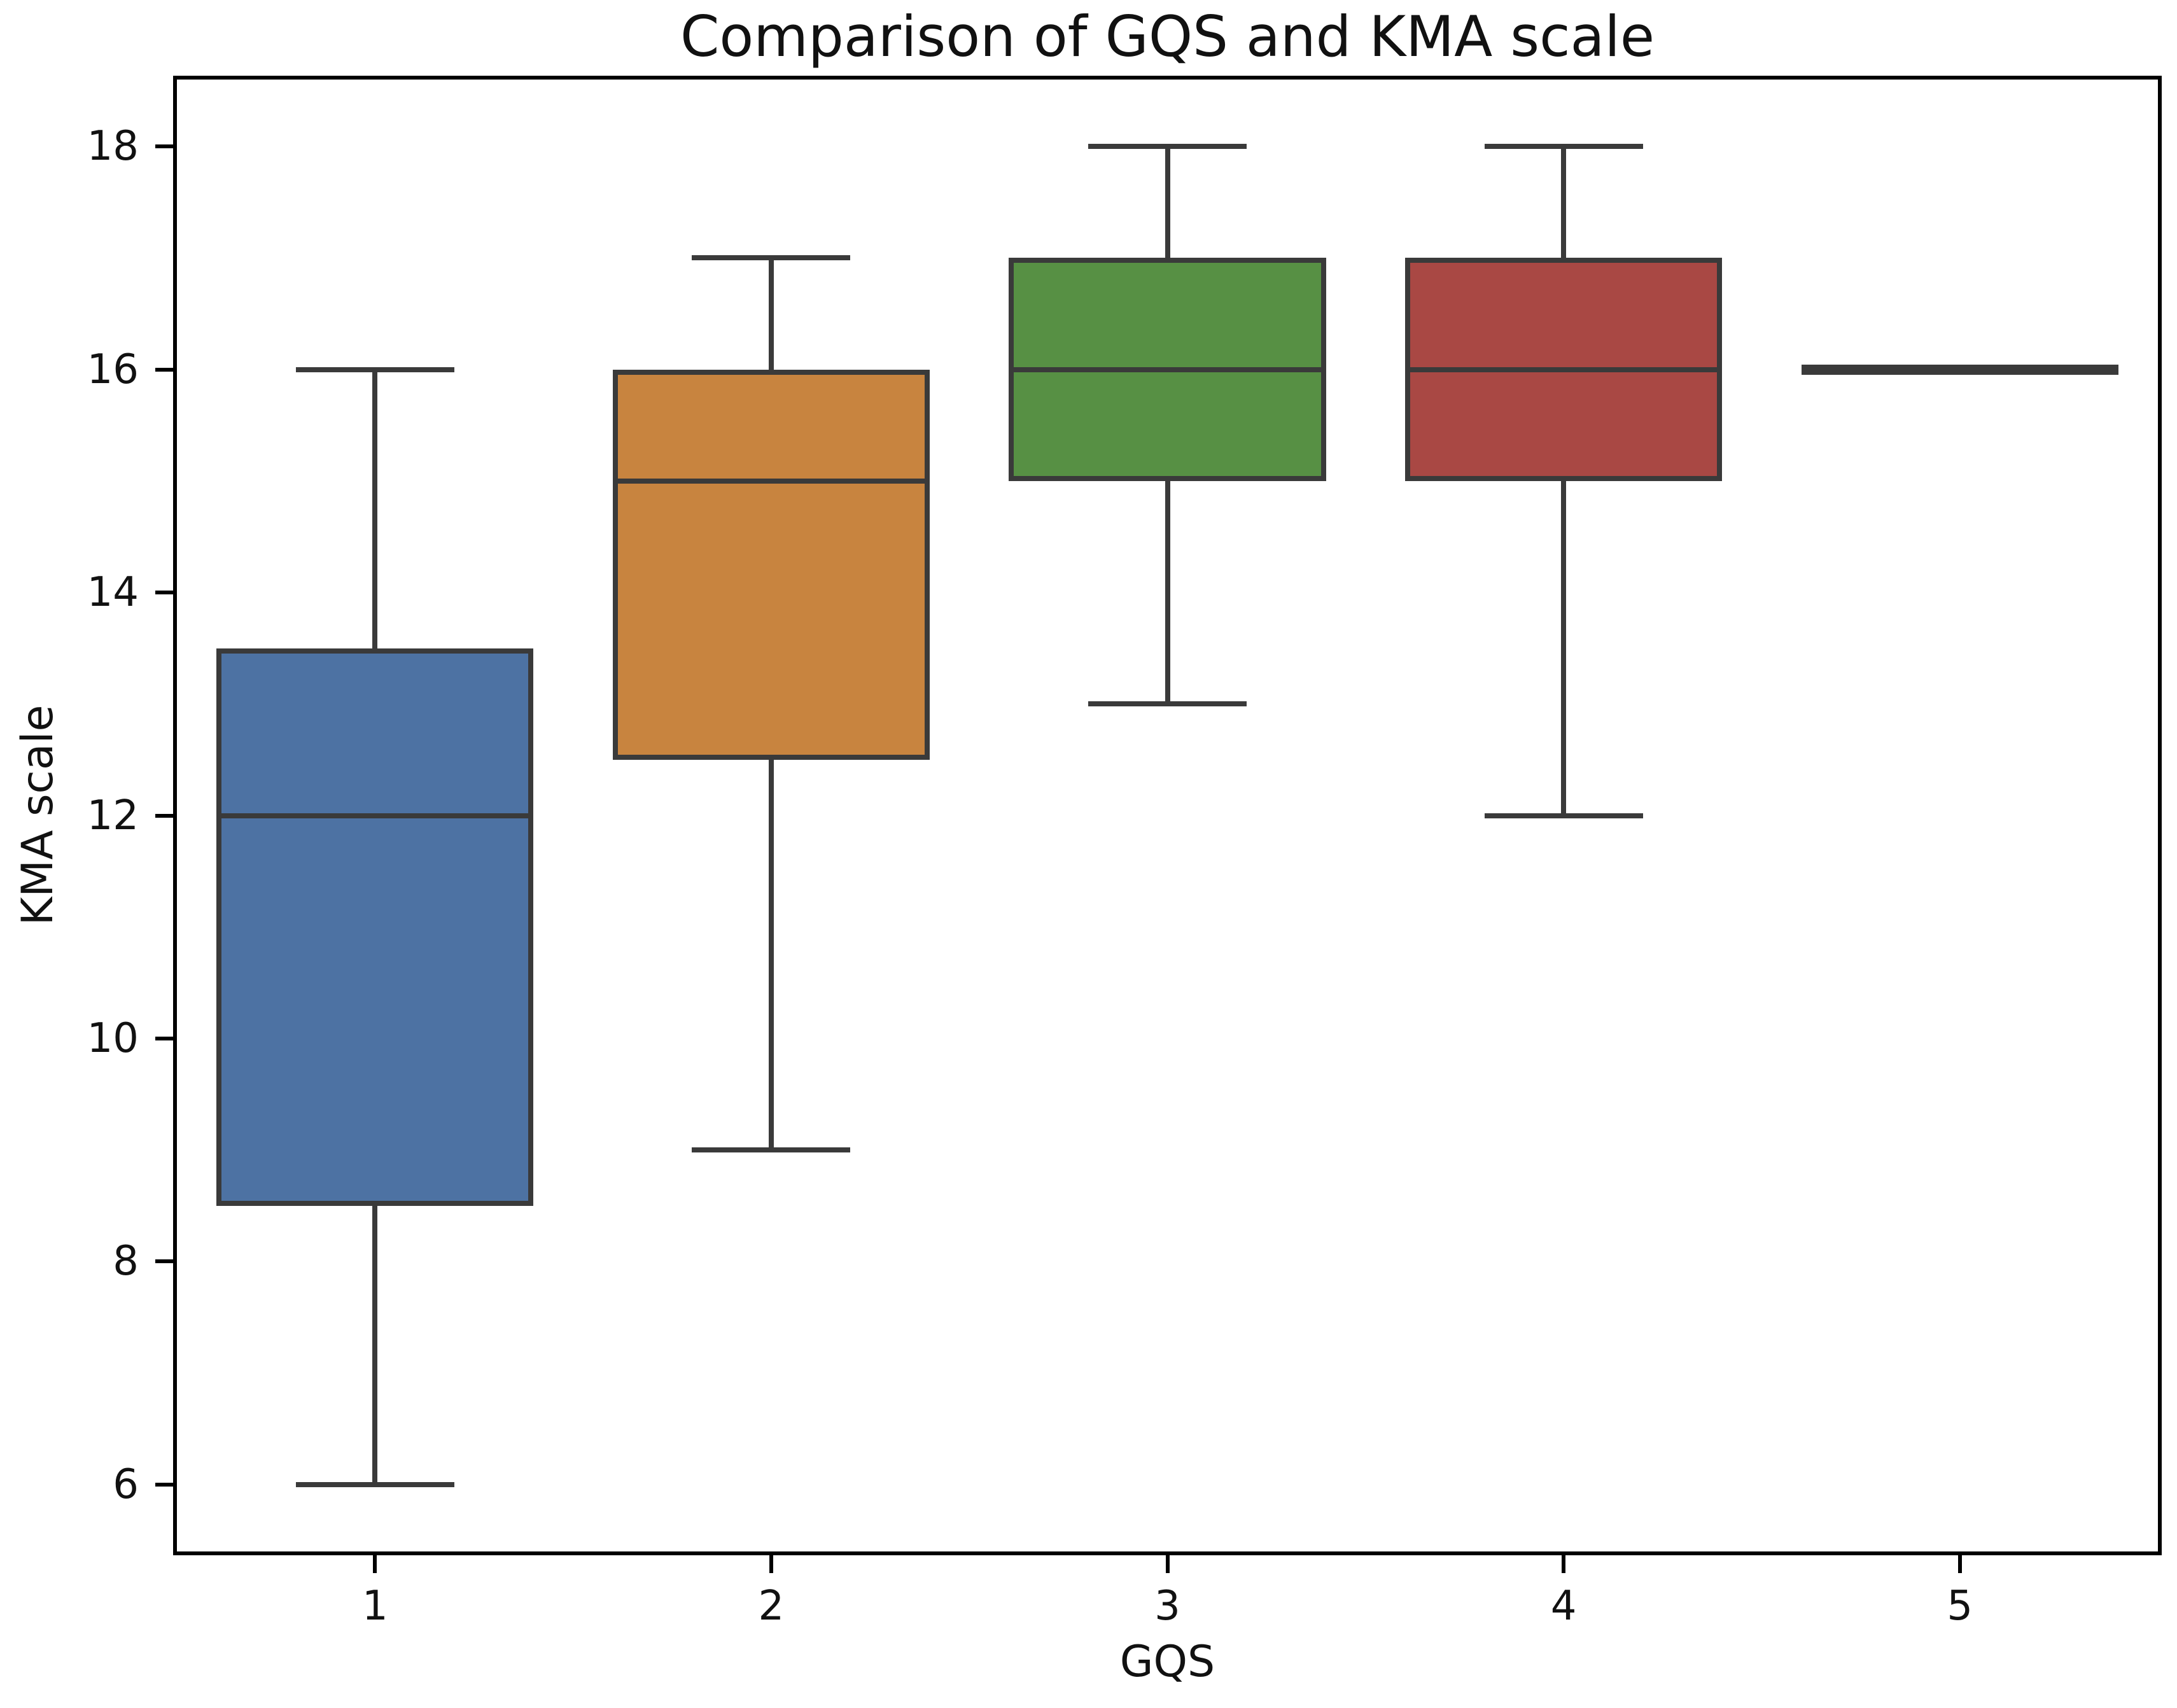  I want to click on box-3-cap-upper, so click(1167, 147).